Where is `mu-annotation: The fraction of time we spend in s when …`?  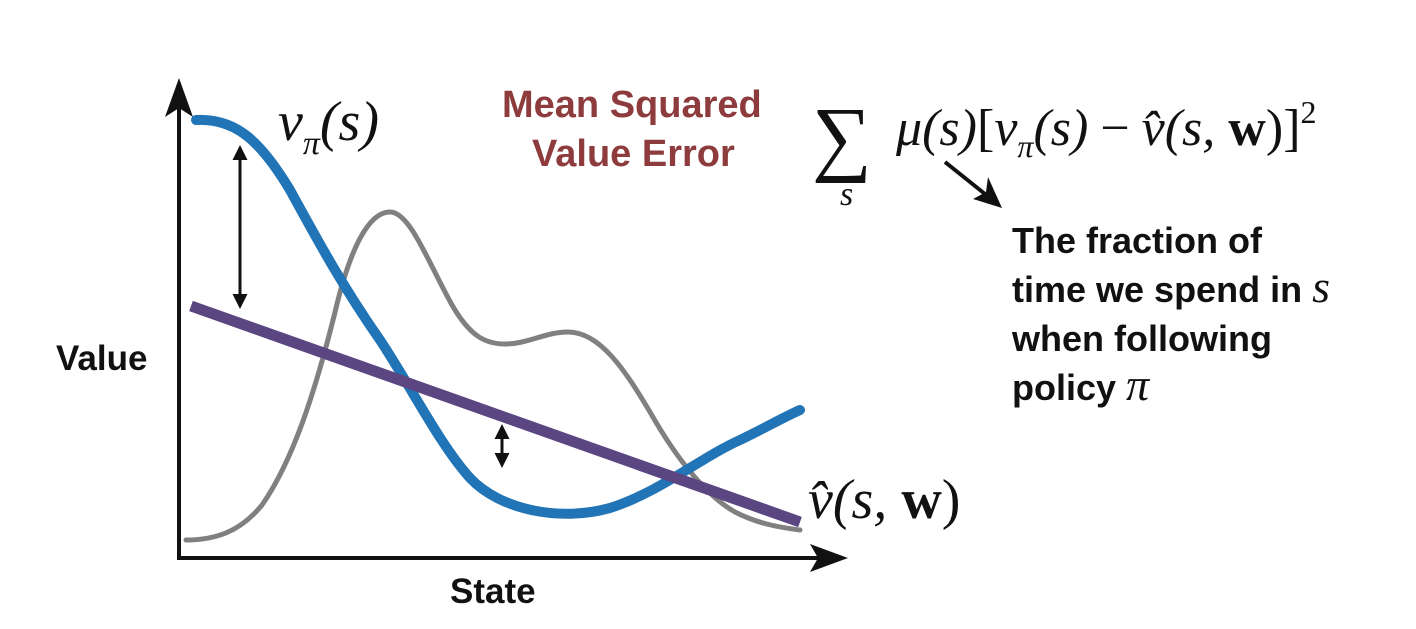
mu-annotation: The fraction of time we spend in s when … is located at coordinates (1170, 315).